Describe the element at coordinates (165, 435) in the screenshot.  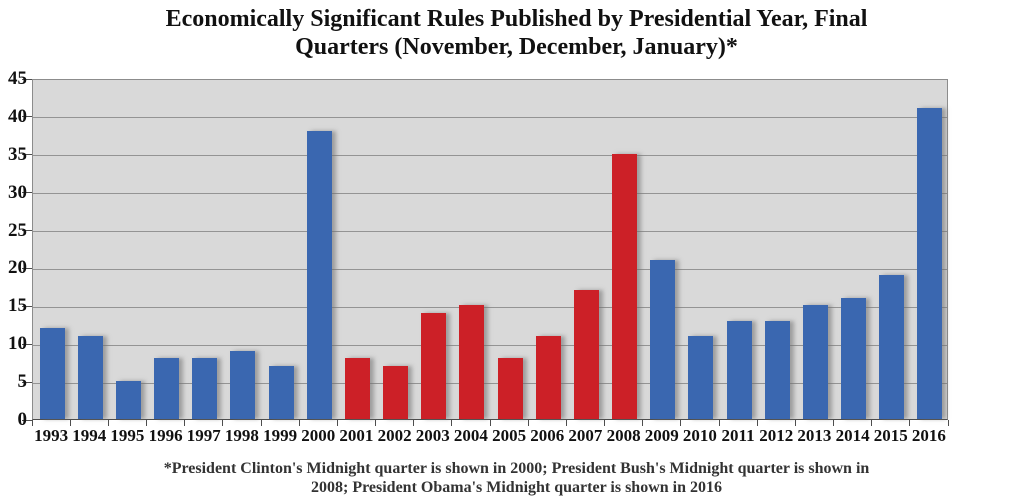
I see `x-axis-label-1996: 1996` at that location.